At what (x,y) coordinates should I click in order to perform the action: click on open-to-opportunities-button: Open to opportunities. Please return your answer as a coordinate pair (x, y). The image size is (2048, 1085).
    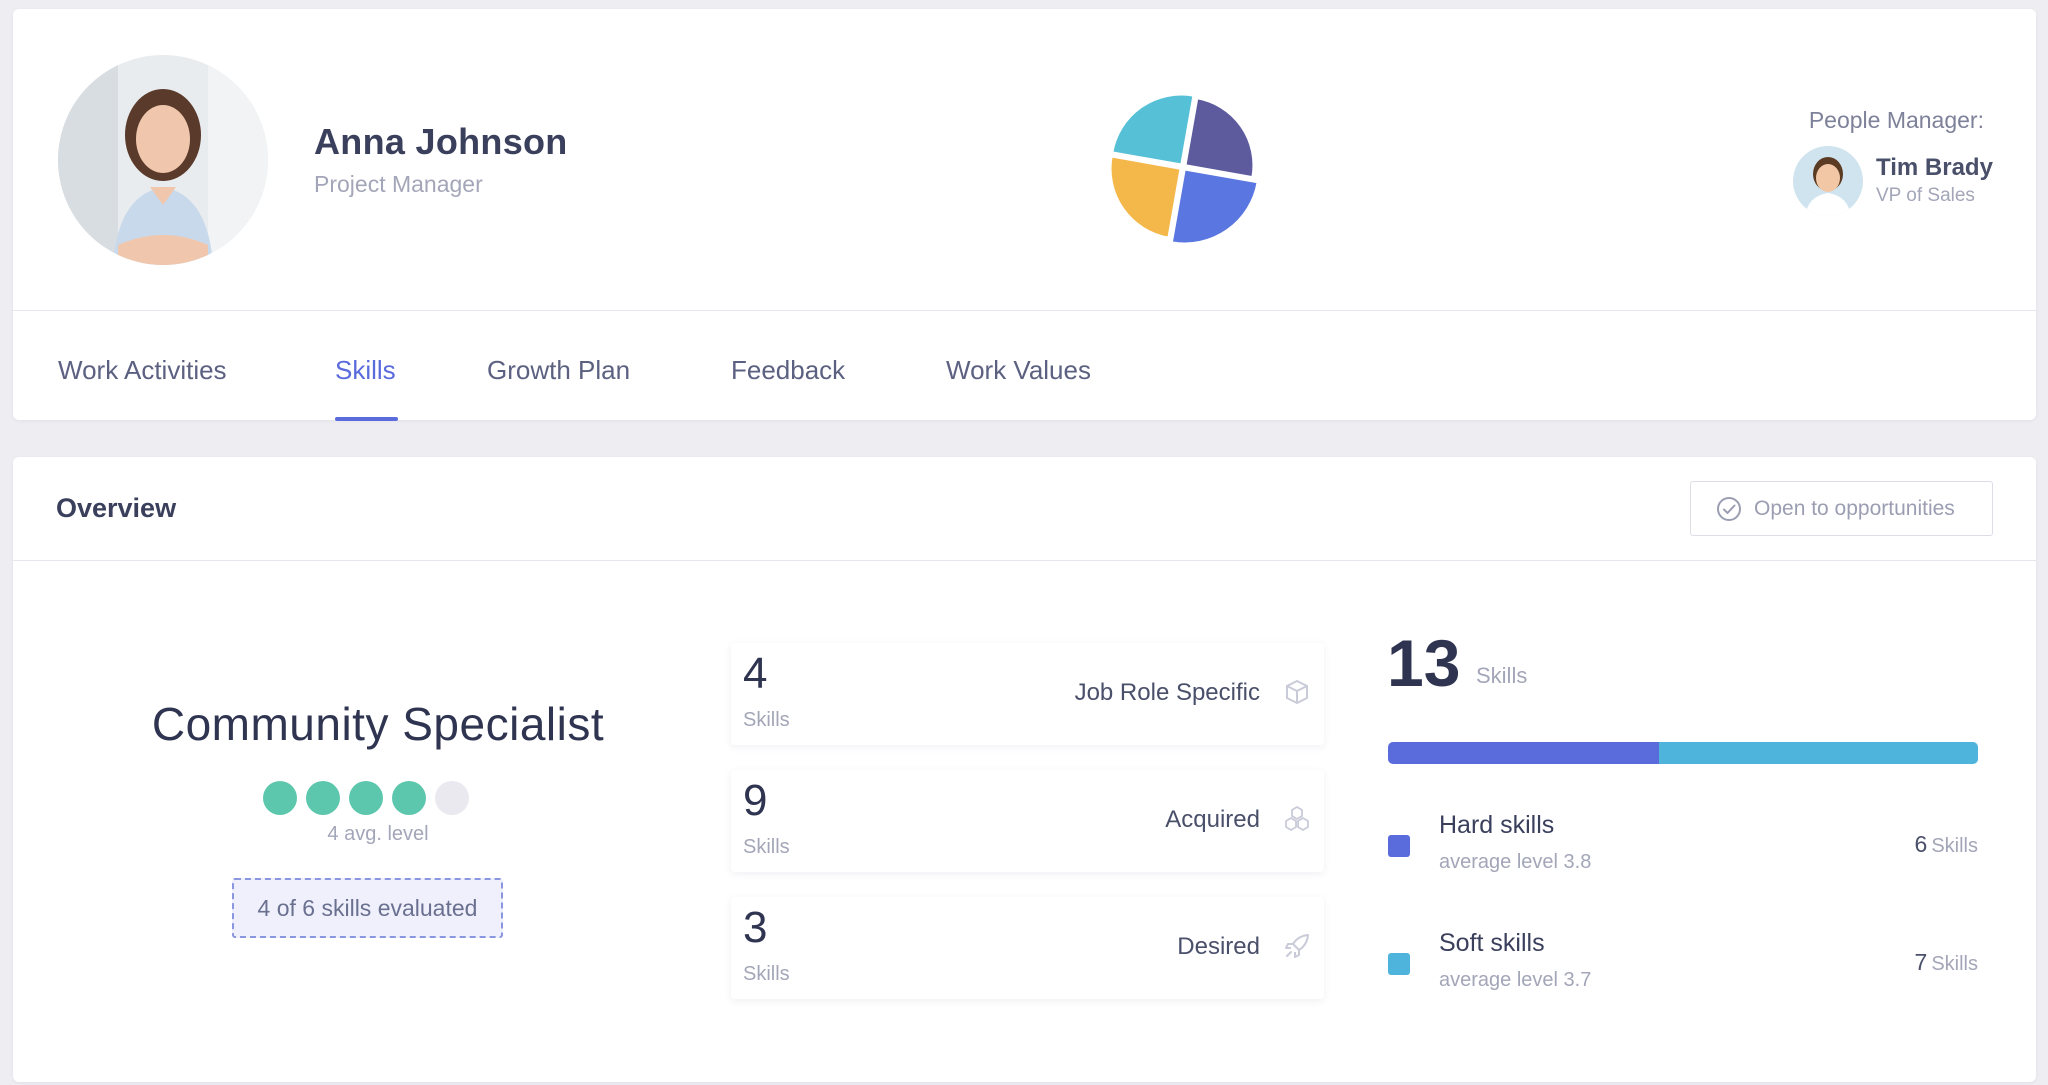
    Looking at the image, I should click on (1841, 508).